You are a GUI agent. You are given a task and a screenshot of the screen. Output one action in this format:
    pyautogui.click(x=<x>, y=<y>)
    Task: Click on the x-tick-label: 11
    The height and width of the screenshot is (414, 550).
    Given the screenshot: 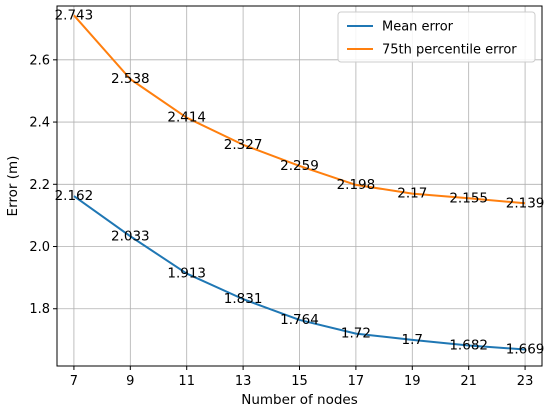 What is the action you would take?
    pyautogui.click(x=186, y=381)
    